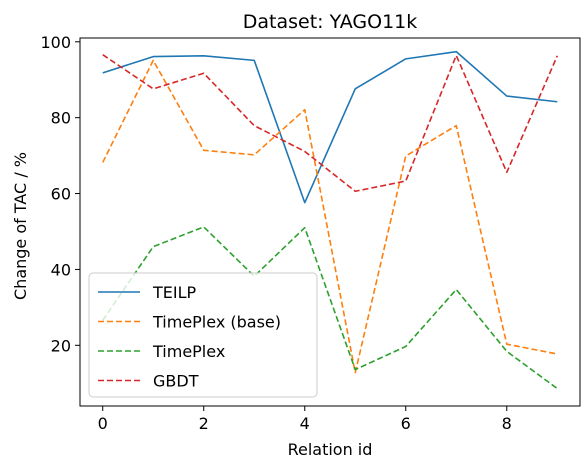  I want to click on legend-label: TimePlex, so click(188, 351).